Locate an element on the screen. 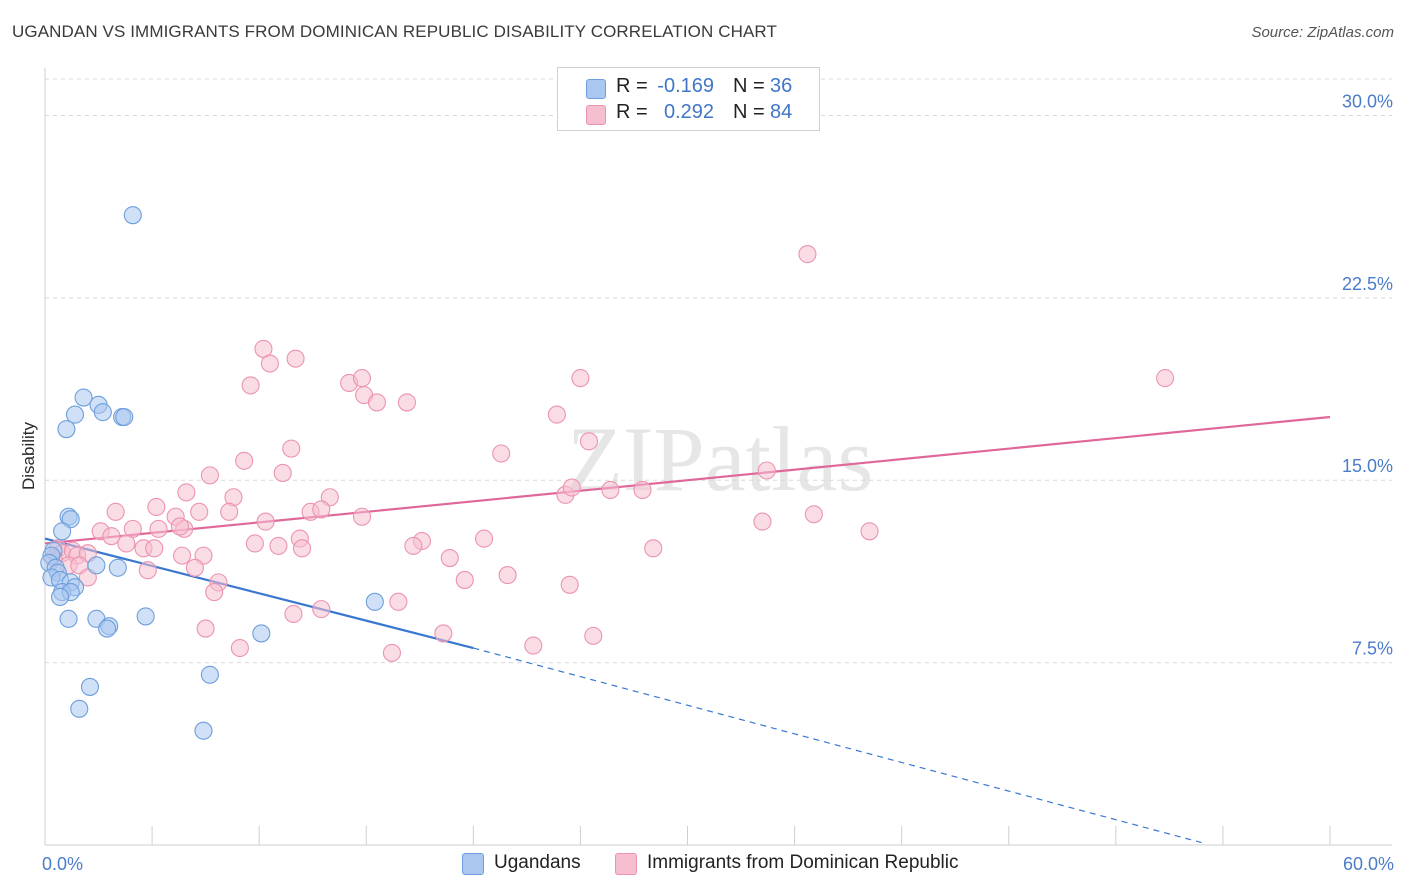  ugandan-trend-line is located at coordinates (259, 593).